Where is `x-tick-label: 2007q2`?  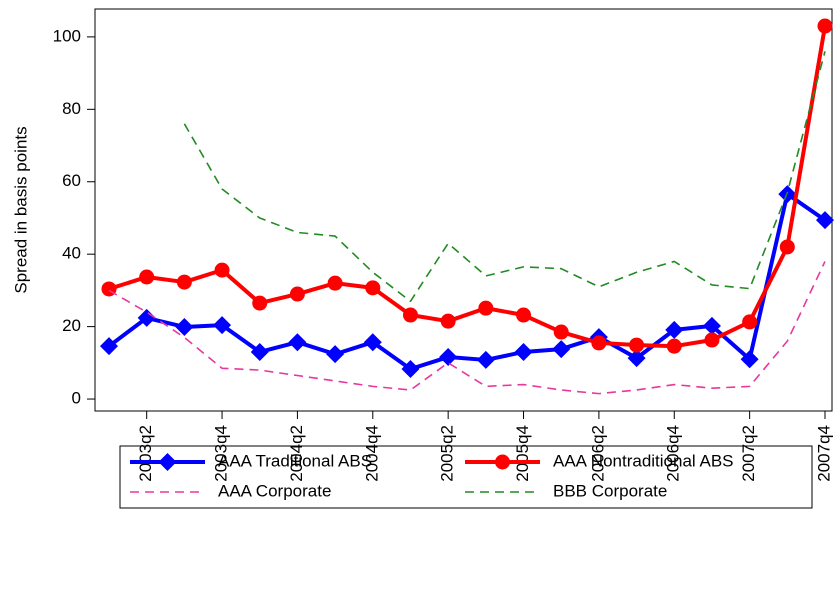
x-tick-label: 2007q2 is located at coordinates (748, 453).